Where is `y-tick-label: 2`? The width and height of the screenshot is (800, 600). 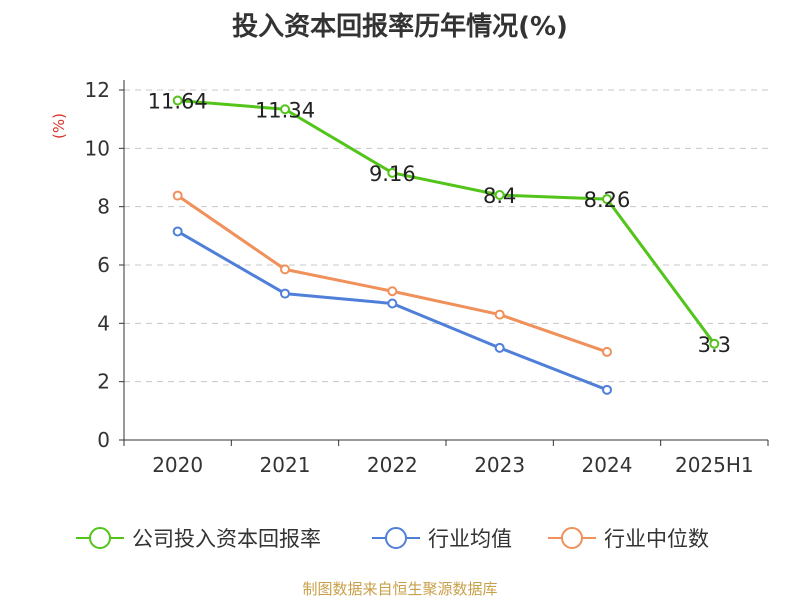
y-tick-label: 2 is located at coordinates (103, 382).